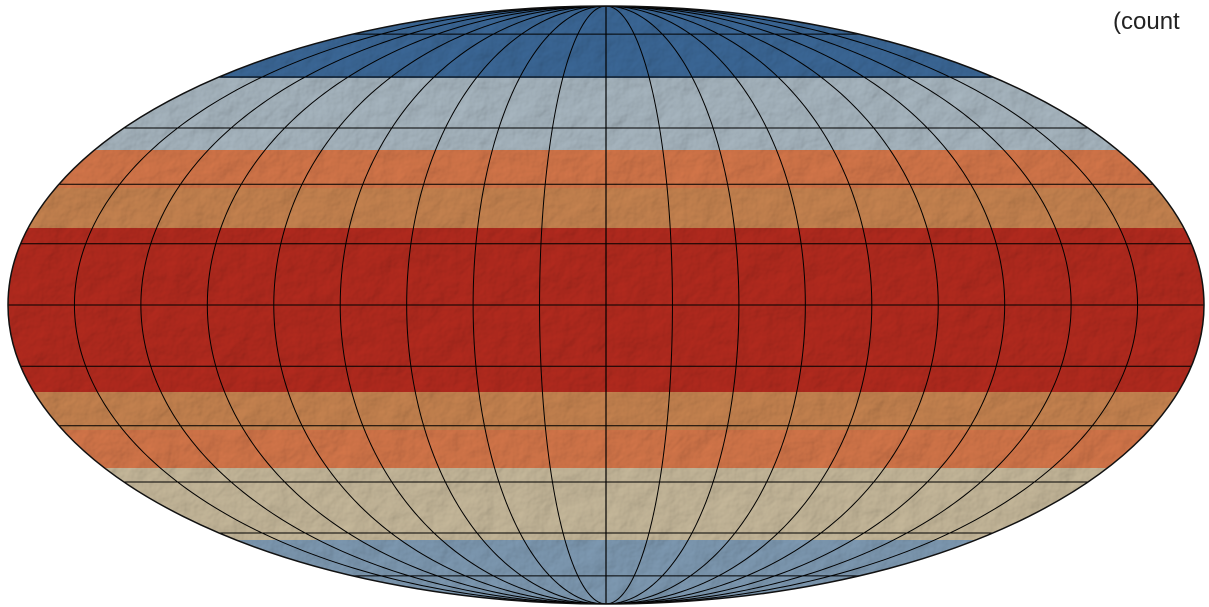 This screenshot has width=1209, height=607. I want to click on colorbar-label: (count, so click(1146, 21).